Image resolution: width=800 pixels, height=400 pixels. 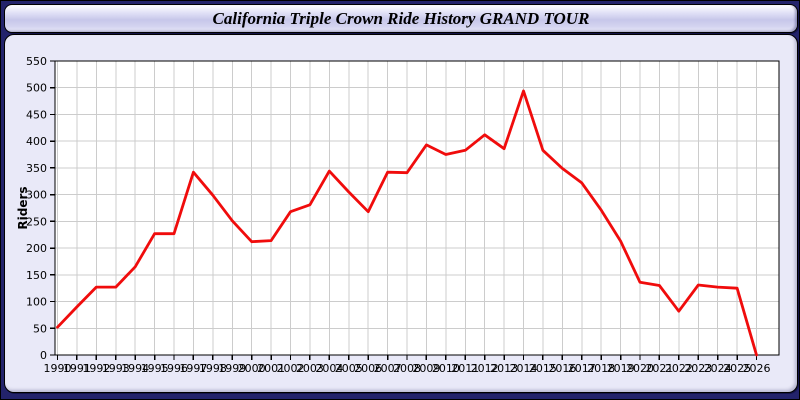 What do you see at coordinates (36, 302) in the screenshot?
I see `svg-text: 100` at bounding box center [36, 302].